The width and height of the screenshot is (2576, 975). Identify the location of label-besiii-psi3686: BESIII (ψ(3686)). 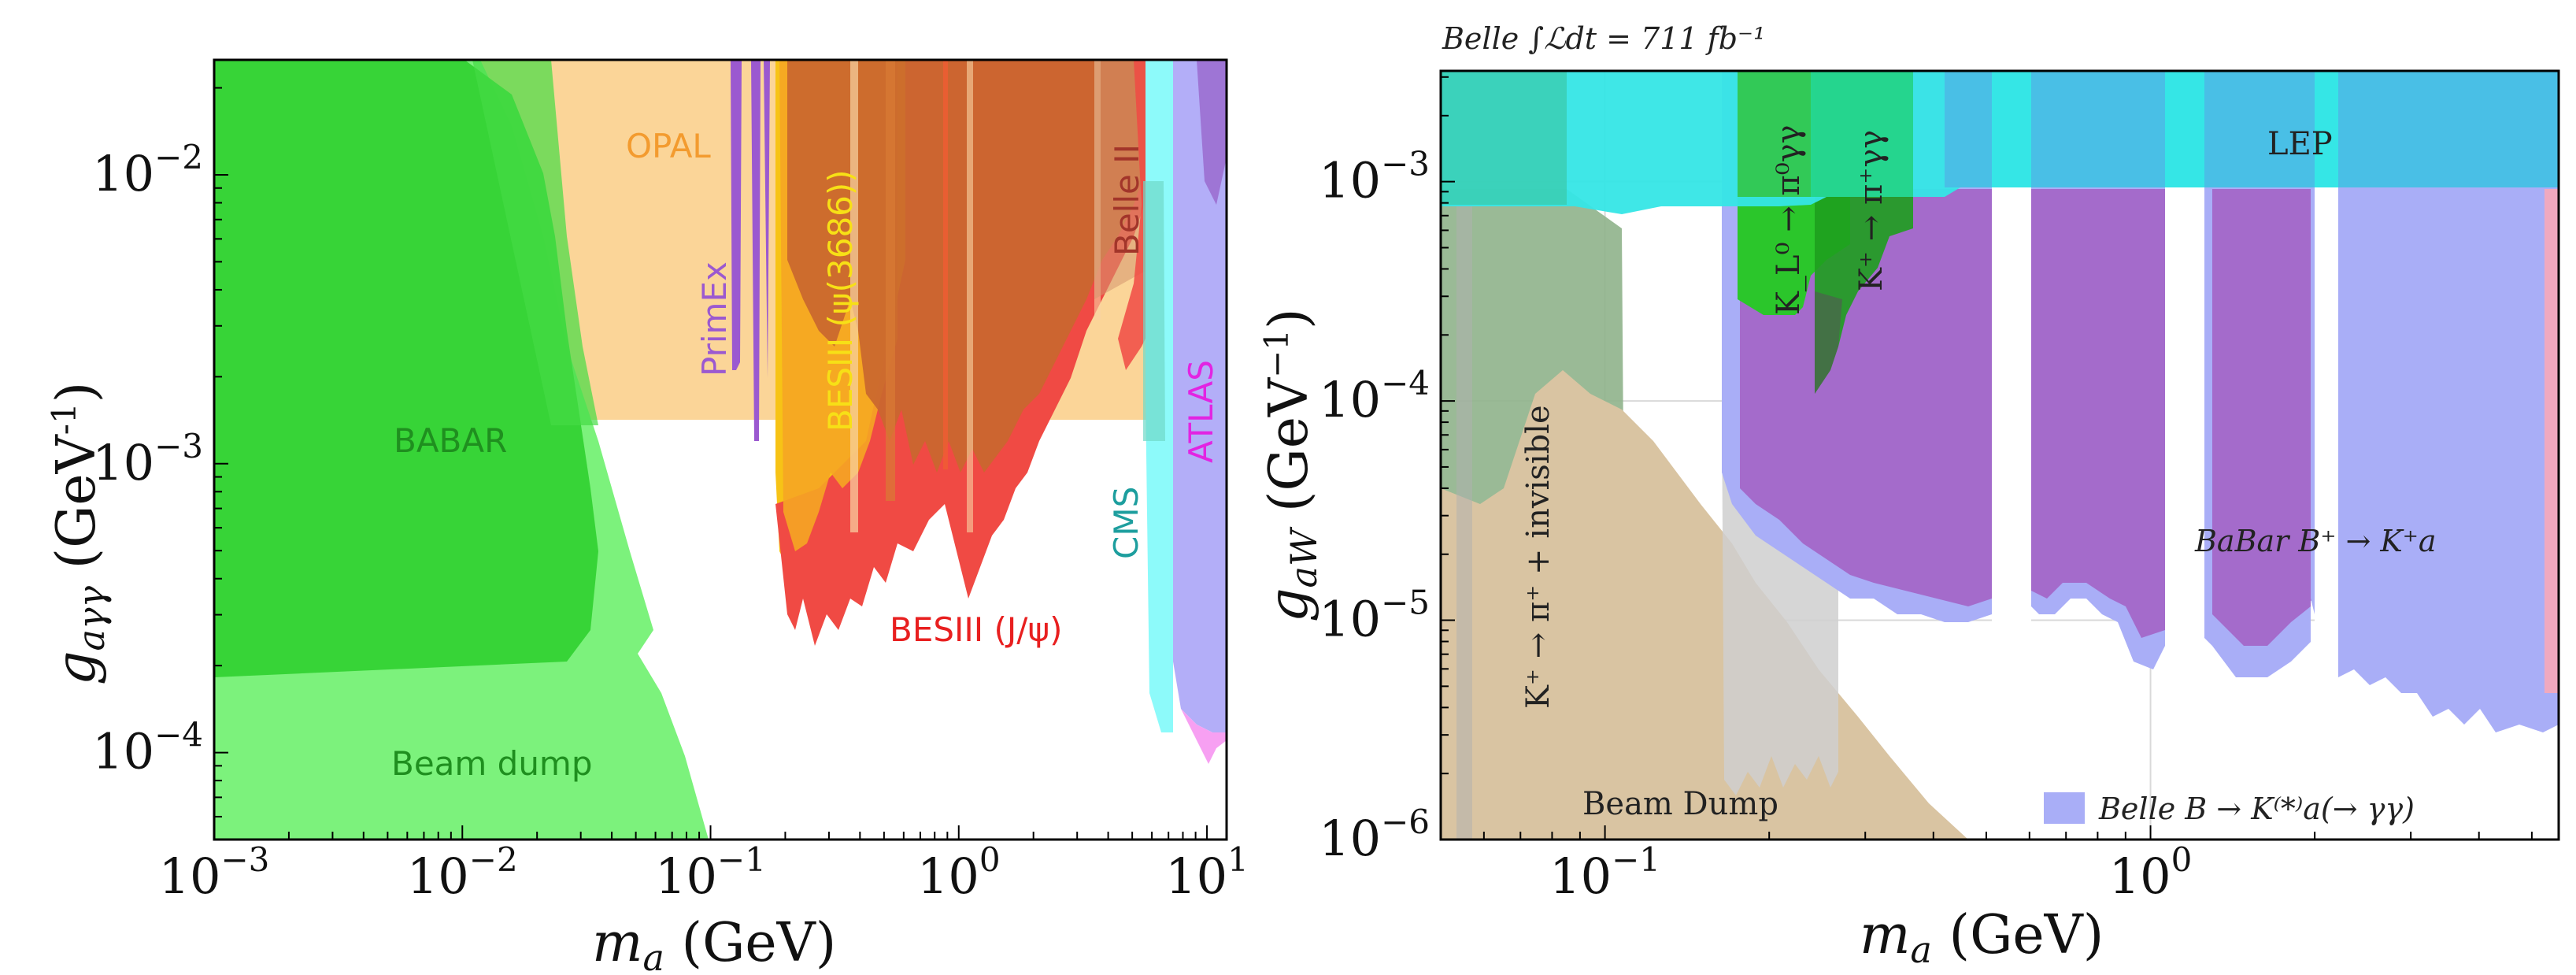
(840, 301).